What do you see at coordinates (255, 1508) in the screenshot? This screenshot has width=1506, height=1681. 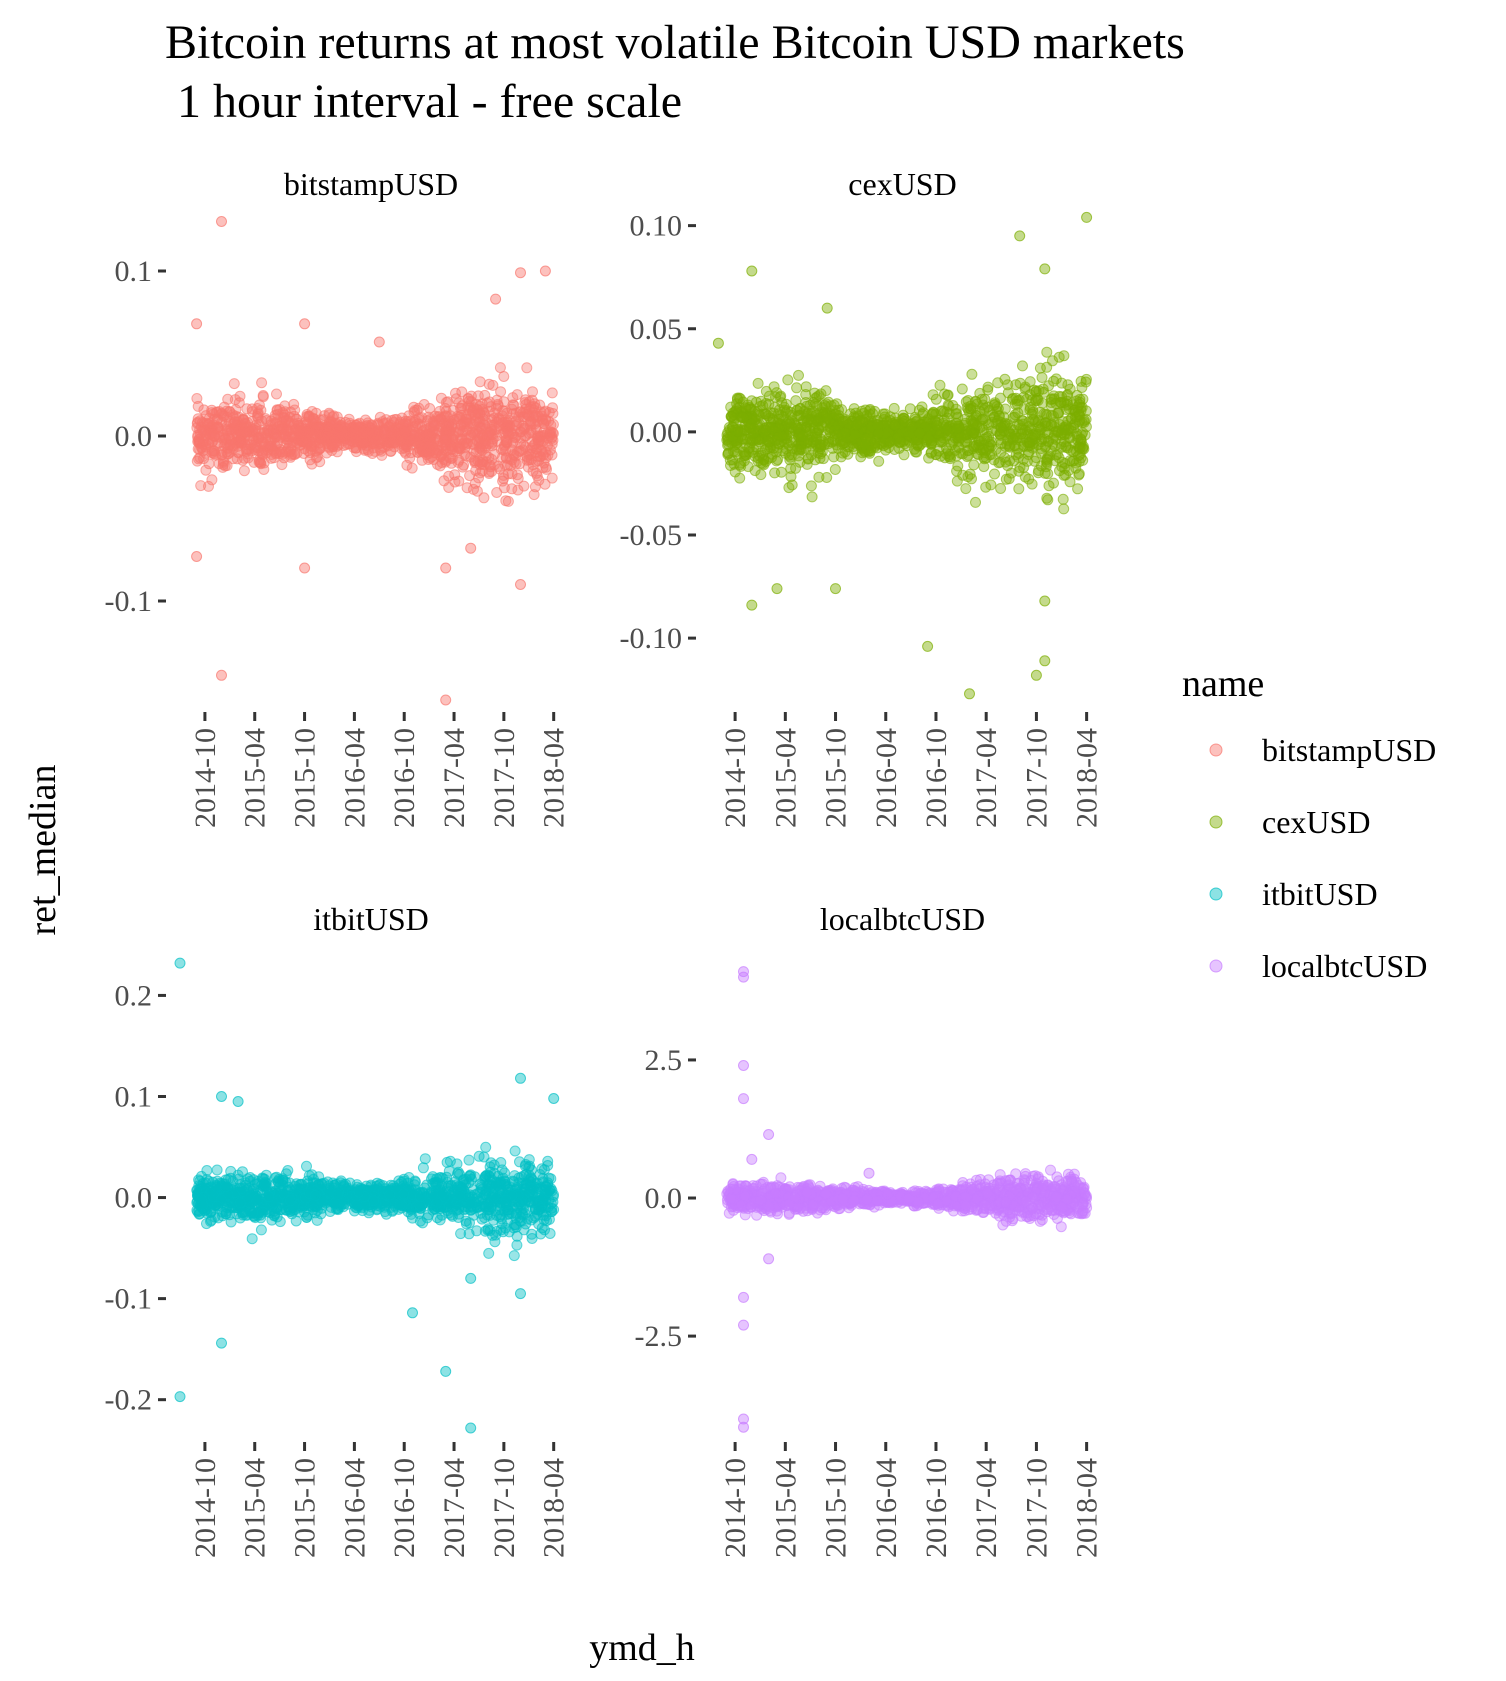 I see `x-tick-label: 2015-04` at bounding box center [255, 1508].